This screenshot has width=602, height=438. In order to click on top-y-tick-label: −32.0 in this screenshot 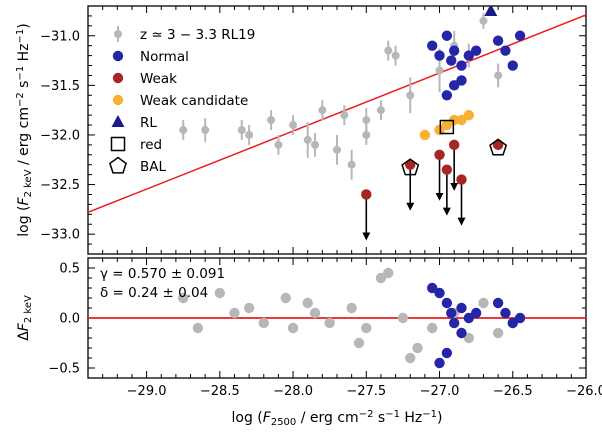, I will do `click(60, 135)`.